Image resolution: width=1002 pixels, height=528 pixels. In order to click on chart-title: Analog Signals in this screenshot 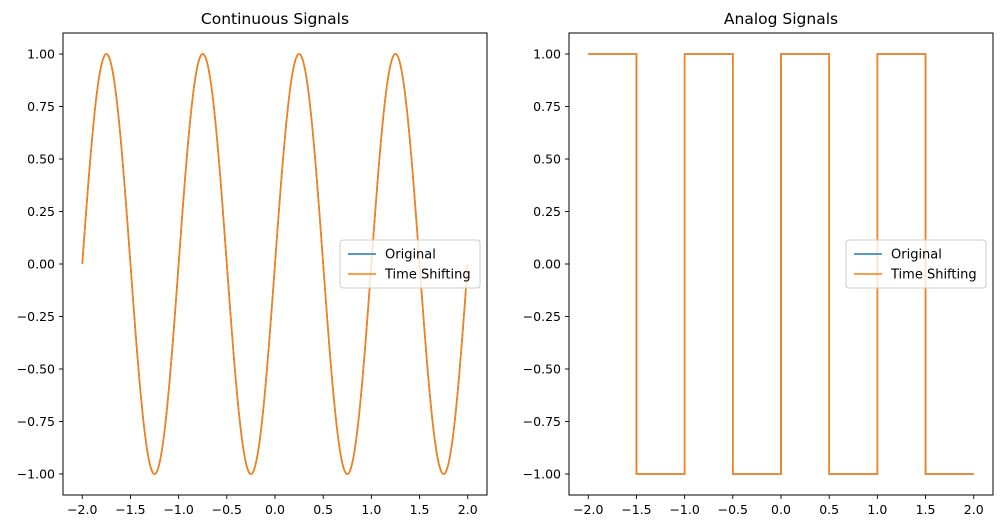, I will do `click(781, 19)`.